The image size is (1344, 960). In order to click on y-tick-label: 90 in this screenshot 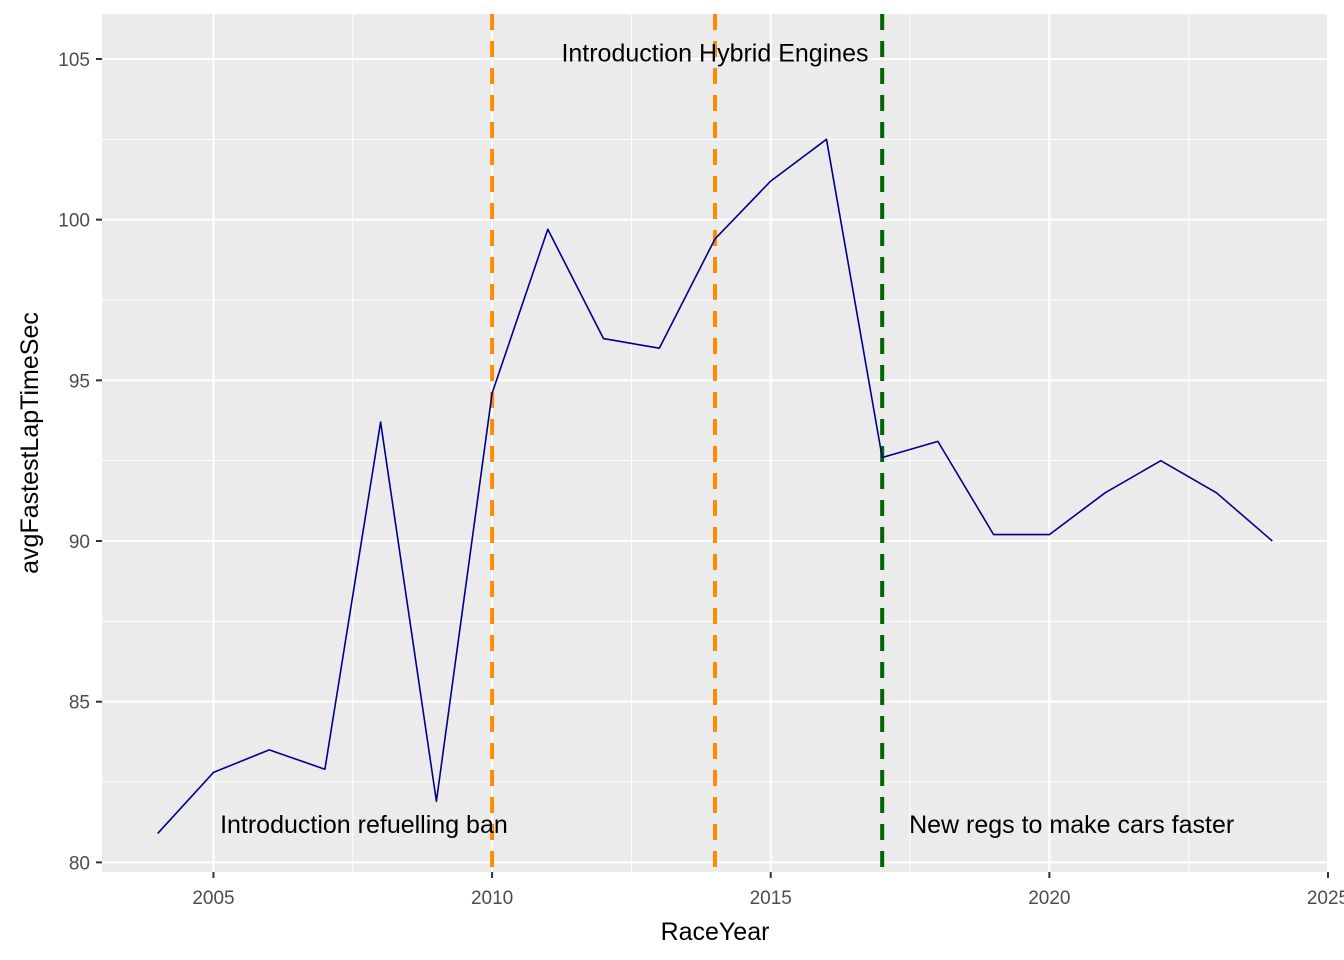, I will do `click(79, 542)`.